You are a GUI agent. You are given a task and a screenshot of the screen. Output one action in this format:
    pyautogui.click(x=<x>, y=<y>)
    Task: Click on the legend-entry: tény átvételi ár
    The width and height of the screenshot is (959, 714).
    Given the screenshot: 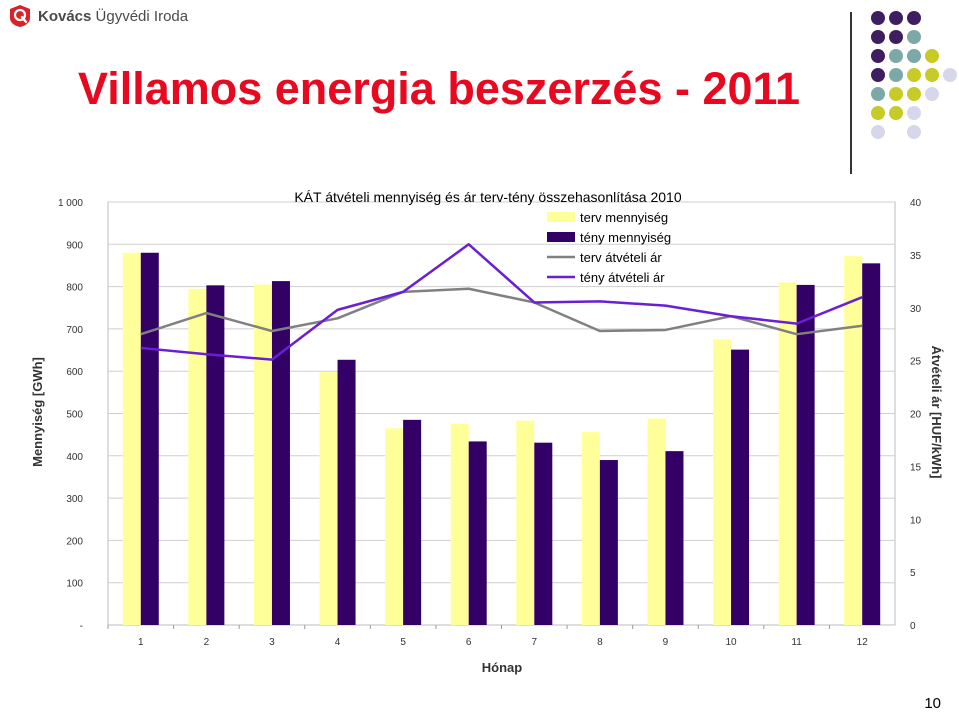 What is the action you would take?
    pyautogui.click(x=622, y=277)
    